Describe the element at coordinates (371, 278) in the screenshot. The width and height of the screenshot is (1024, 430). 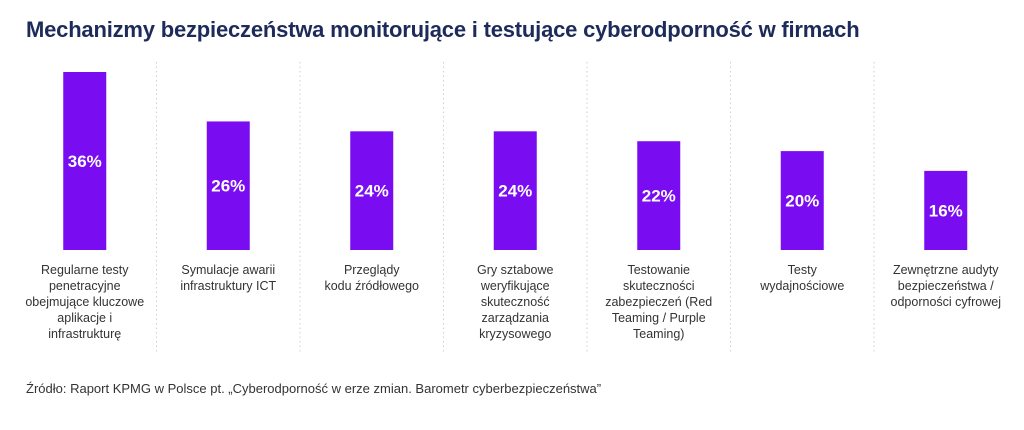
I see `category-label: Przeglądy kodu źródłowego` at that location.